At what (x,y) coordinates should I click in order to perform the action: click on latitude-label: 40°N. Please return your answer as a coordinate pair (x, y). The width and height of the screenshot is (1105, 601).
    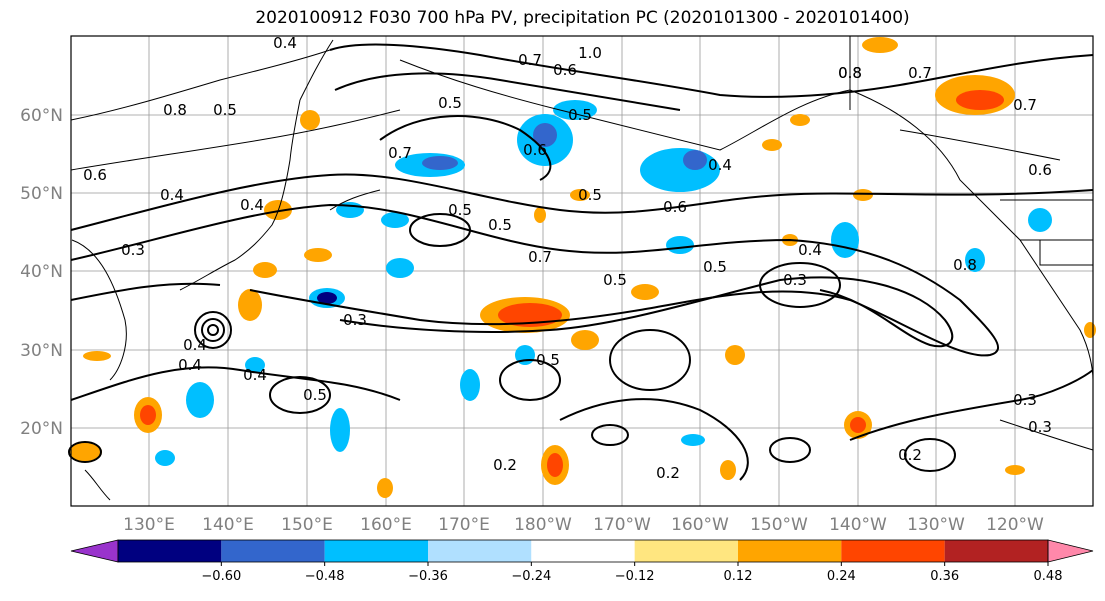
    Looking at the image, I should click on (41, 272).